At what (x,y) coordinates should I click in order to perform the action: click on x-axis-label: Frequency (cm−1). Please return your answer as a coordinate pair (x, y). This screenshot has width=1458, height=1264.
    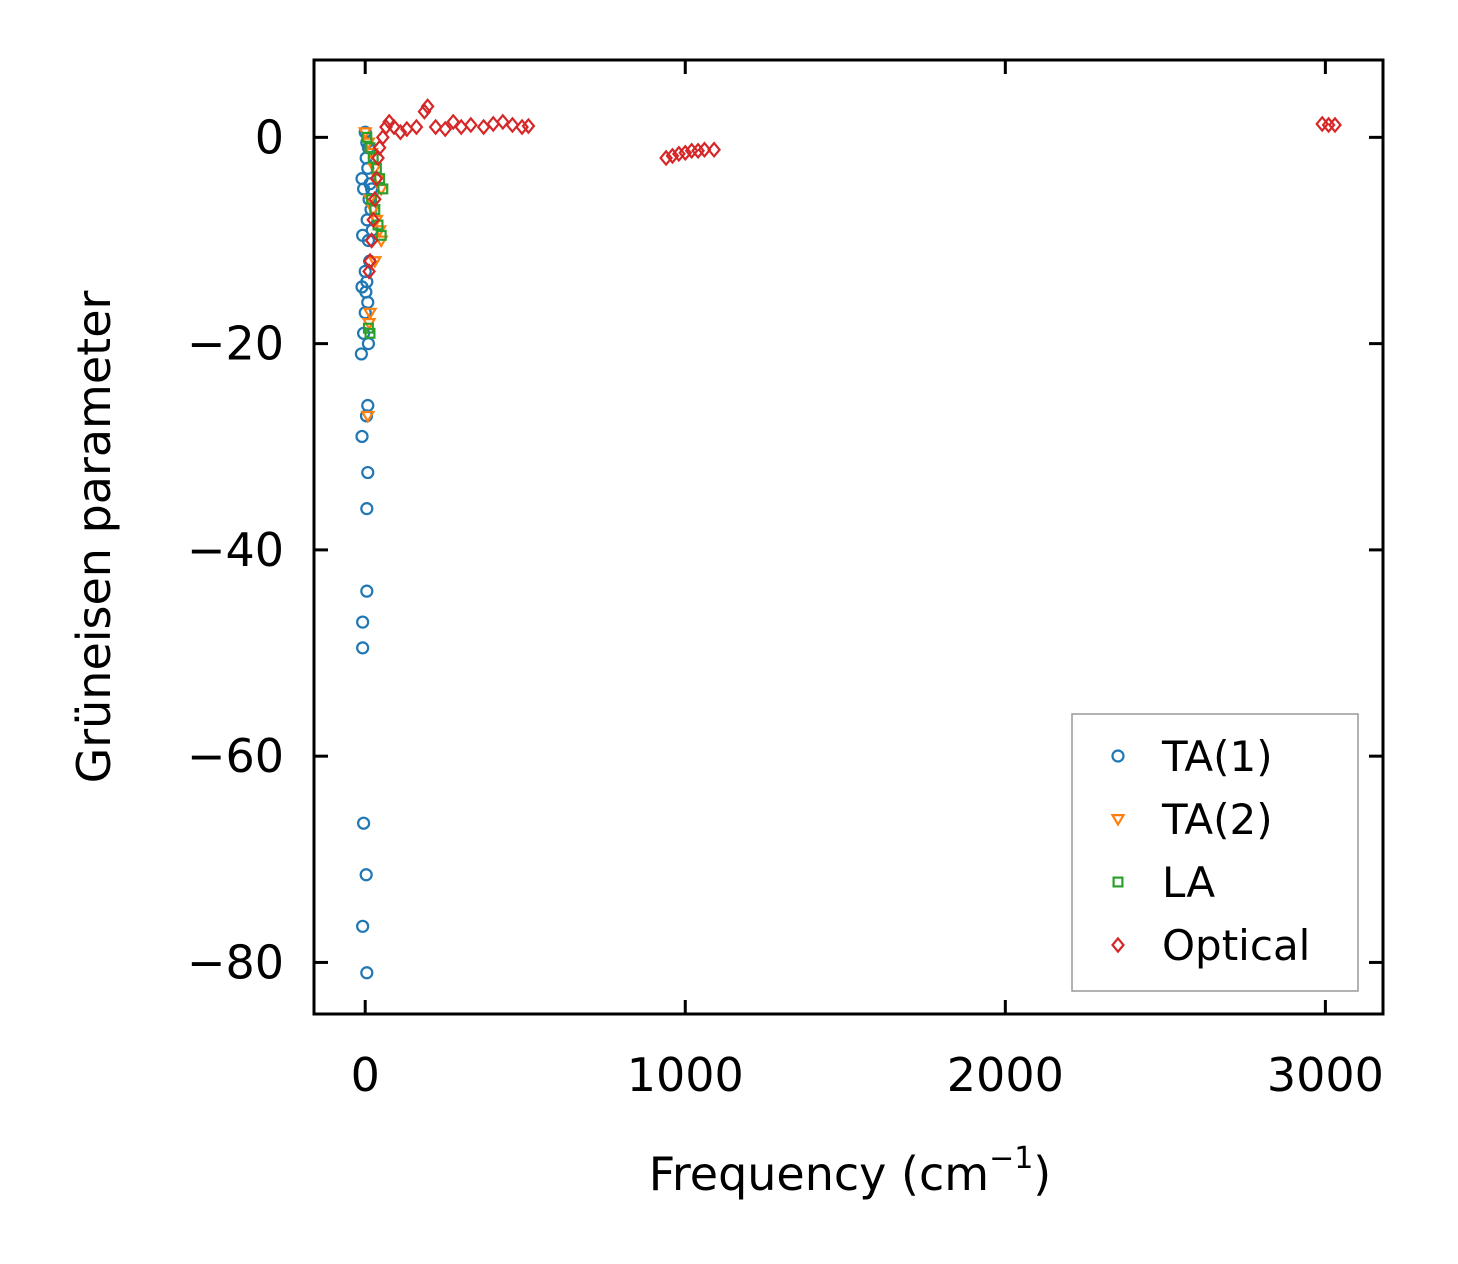
    Looking at the image, I should click on (850, 1171).